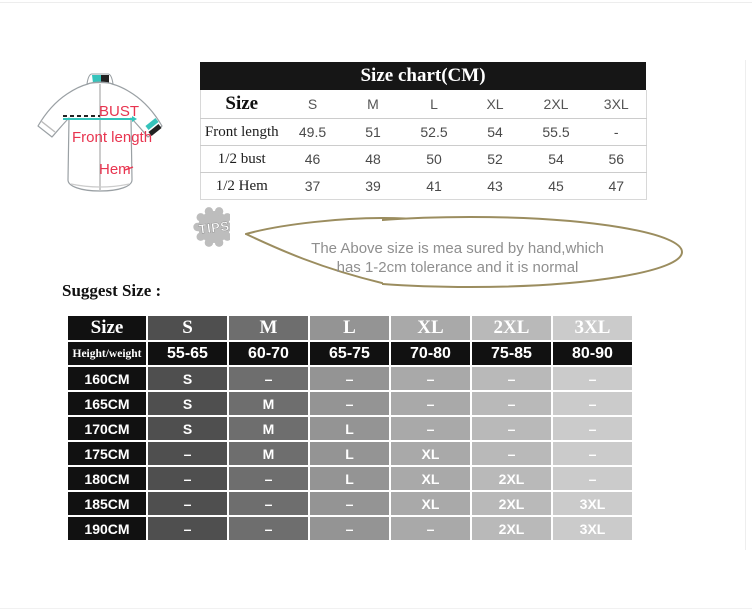  I want to click on size-chart-col-header-s: S, so click(312, 104).